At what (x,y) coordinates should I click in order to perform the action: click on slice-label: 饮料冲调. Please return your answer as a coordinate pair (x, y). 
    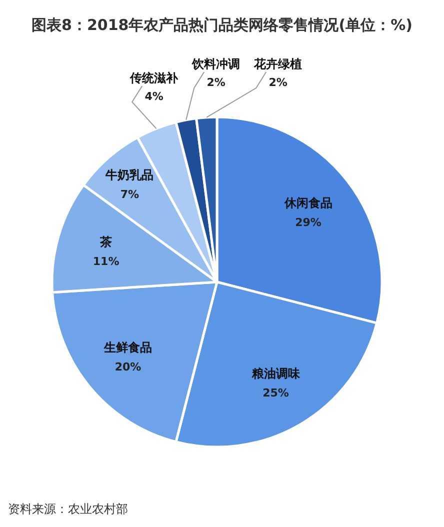
    Looking at the image, I should click on (215, 64).